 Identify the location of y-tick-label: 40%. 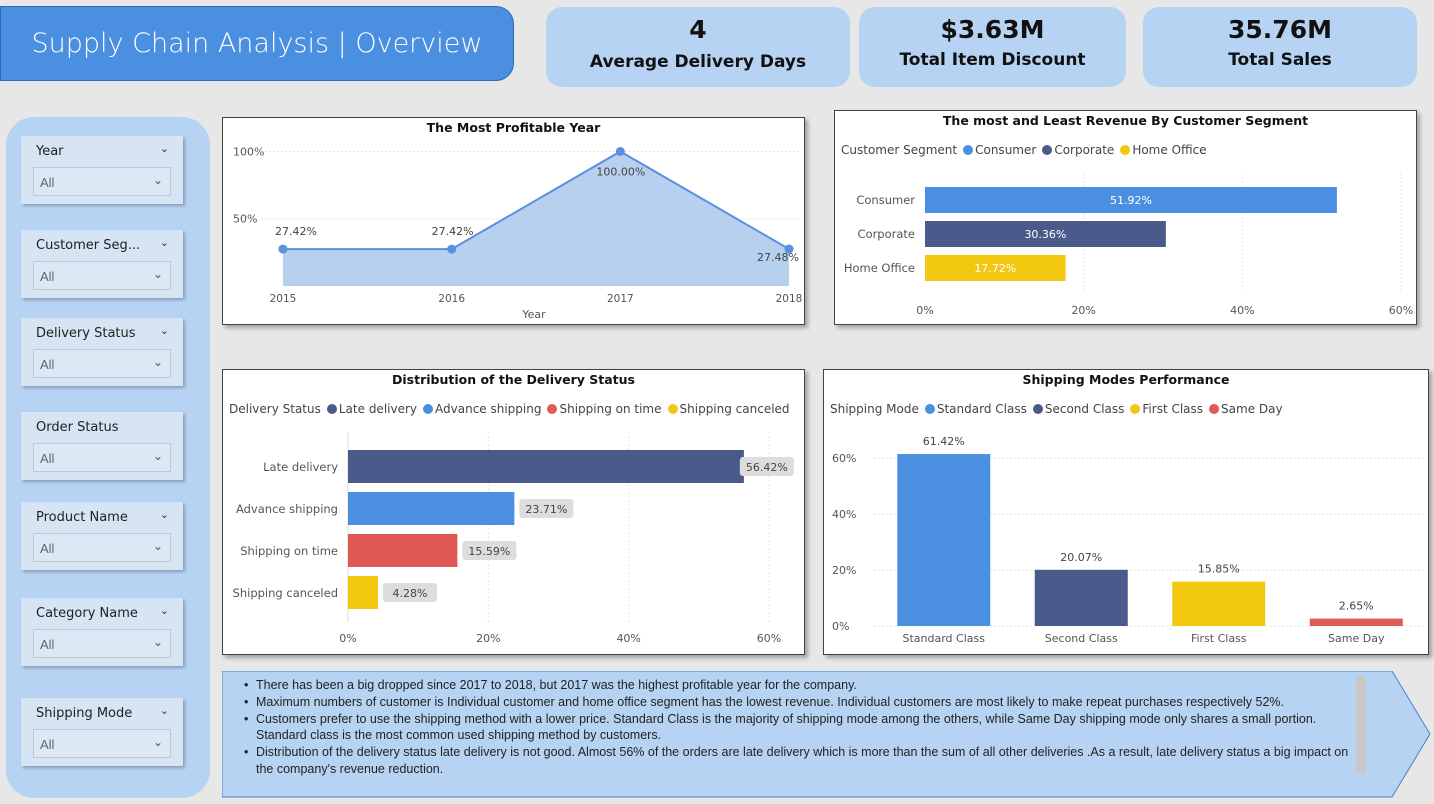
(844, 514).